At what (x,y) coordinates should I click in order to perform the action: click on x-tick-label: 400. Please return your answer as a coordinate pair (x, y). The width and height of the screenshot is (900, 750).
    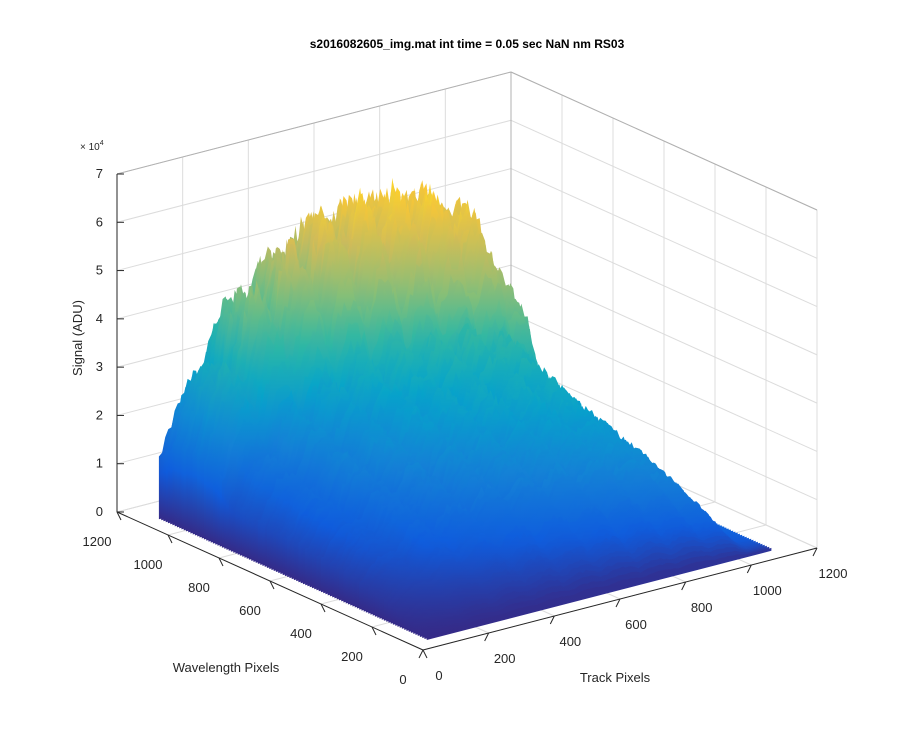
    Looking at the image, I should click on (570, 641).